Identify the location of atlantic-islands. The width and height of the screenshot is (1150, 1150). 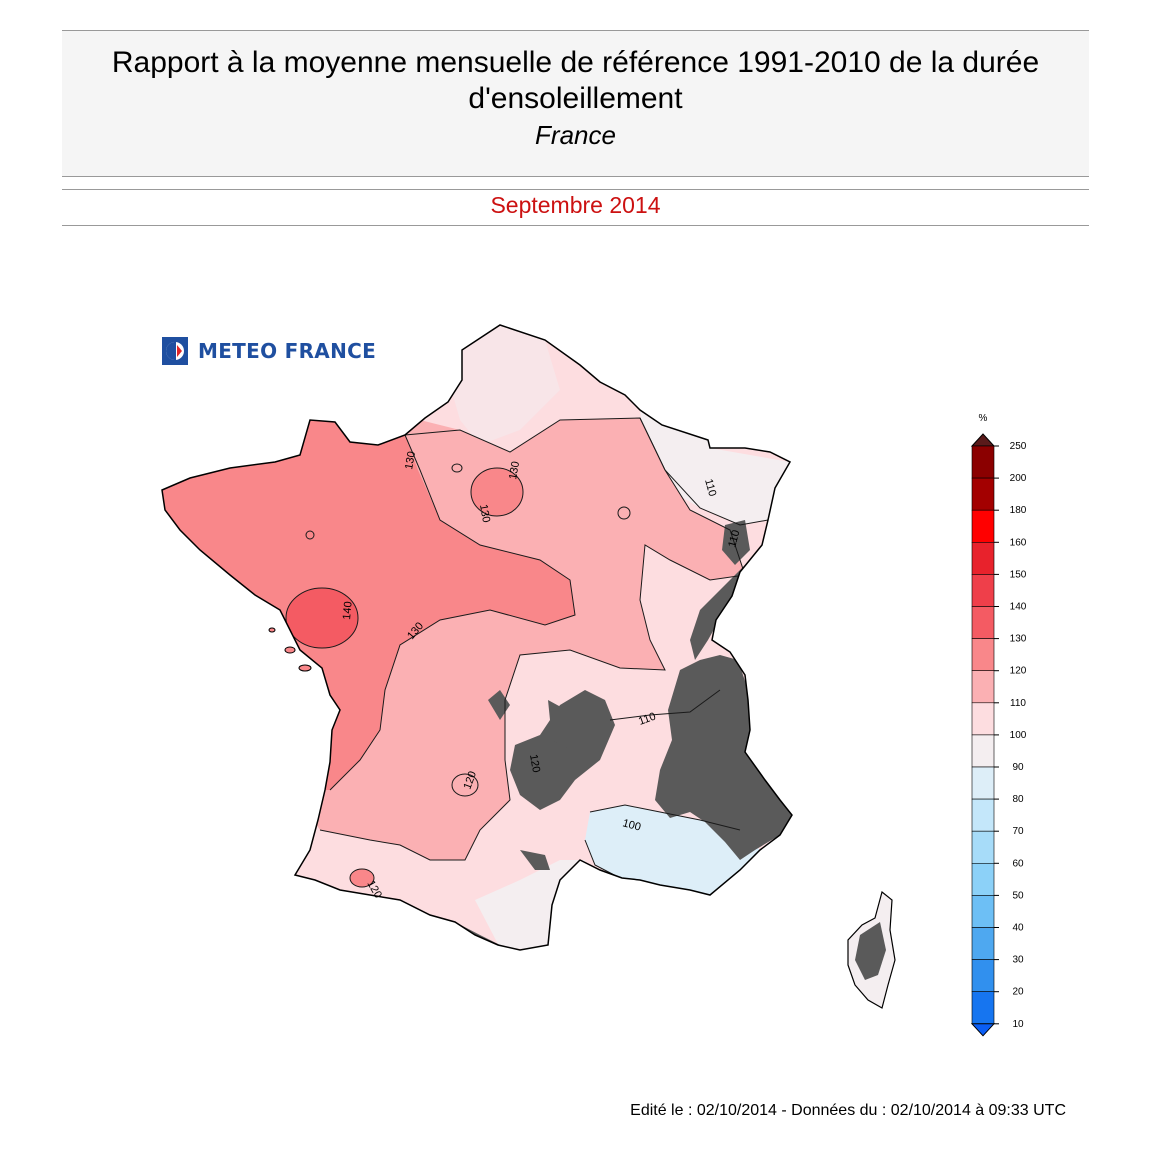
(290, 649).